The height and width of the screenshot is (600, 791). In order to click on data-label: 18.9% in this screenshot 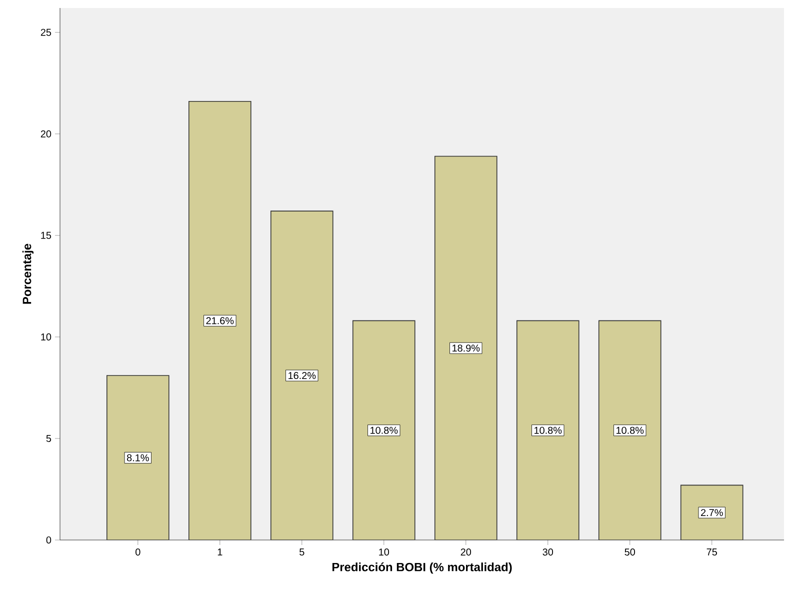, I will do `click(466, 348)`.